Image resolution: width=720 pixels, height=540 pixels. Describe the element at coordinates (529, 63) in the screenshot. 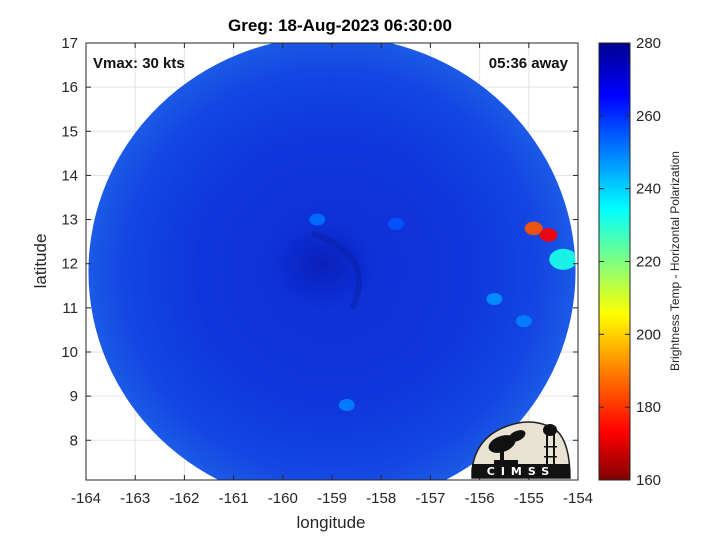

I see `time-away-annotation: 05:36 away` at that location.